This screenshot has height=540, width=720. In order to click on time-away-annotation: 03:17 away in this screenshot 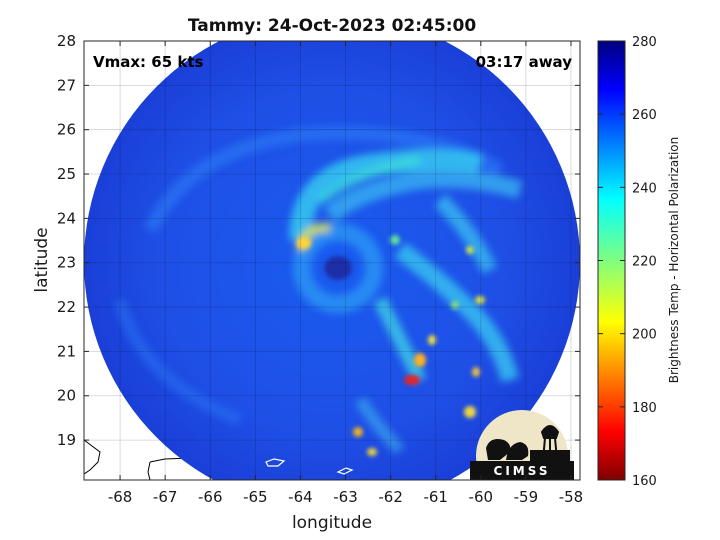, I will do `click(524, 62)`.